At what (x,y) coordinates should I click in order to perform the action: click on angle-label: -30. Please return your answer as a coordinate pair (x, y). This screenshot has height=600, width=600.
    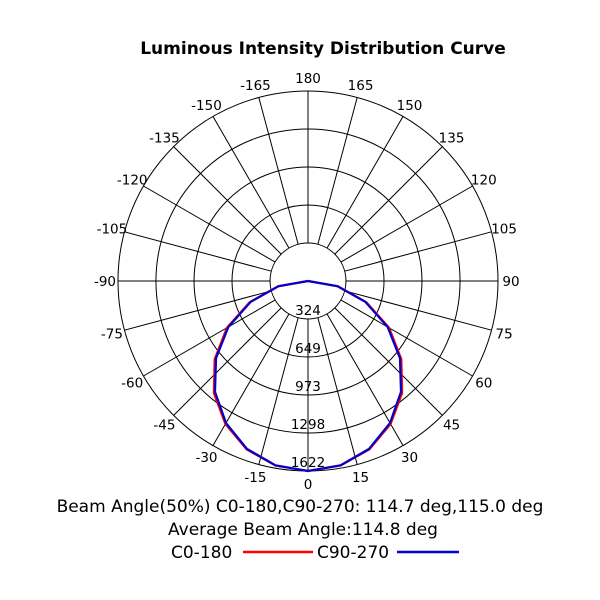
    Looking at the image, I should click on (206, 458).